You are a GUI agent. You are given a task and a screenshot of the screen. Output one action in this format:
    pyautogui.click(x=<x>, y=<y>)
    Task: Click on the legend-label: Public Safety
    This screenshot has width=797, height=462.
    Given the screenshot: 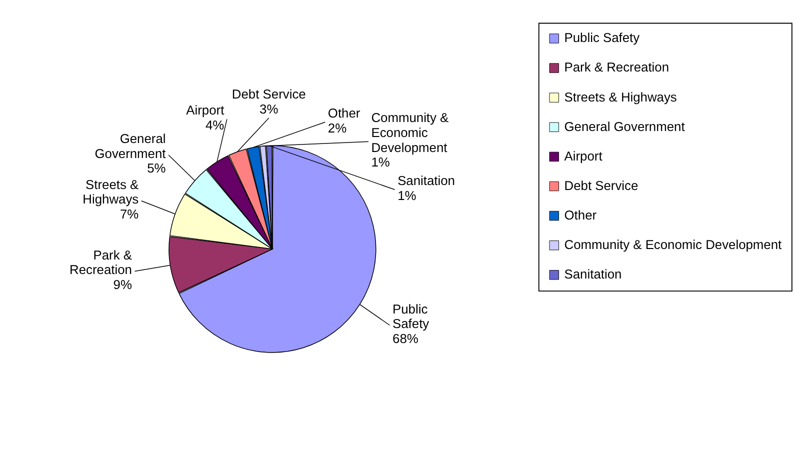 What is the action you would take?
    pyautogui.click(x=602, y=38)
    